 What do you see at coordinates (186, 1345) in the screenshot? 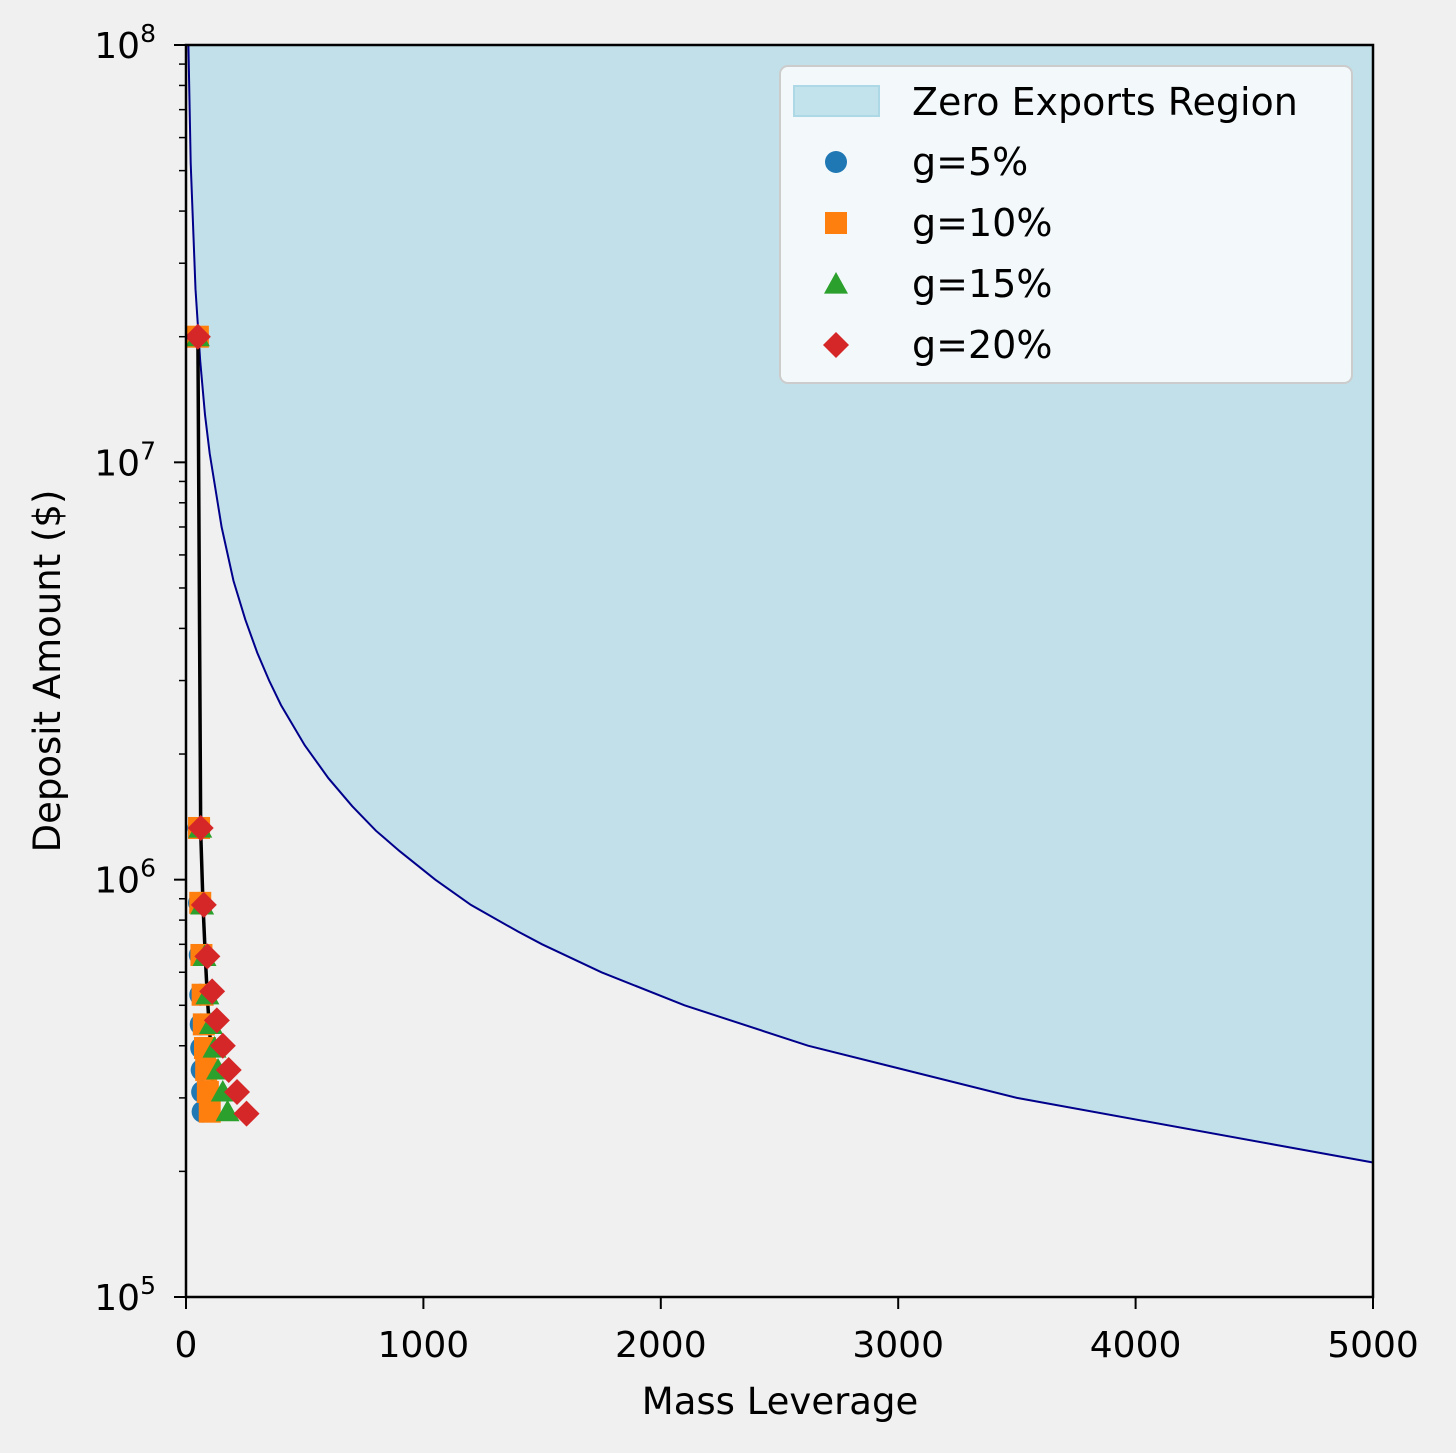
I see `x-tick-label: 0` at bounding box center [186, 1345].